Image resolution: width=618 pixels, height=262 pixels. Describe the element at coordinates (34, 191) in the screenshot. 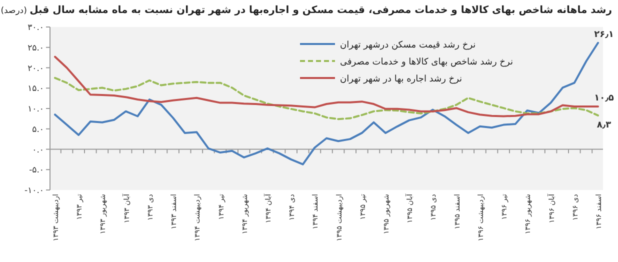

I see `y-tick-label: -۱۰.۰` at that location.